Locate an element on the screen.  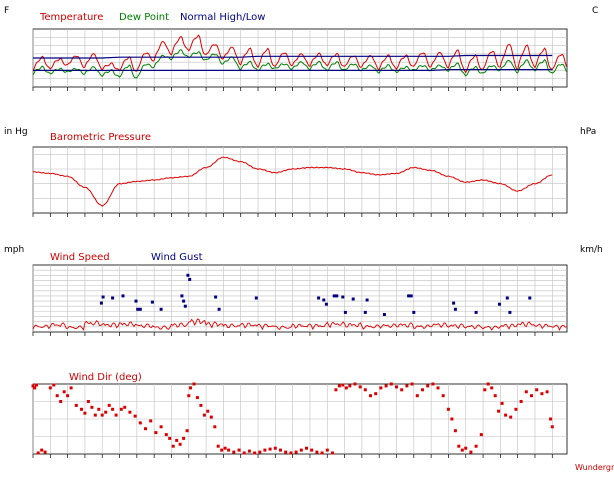
legend-dew-point: Dew Point is located at coordinates (144, 17).